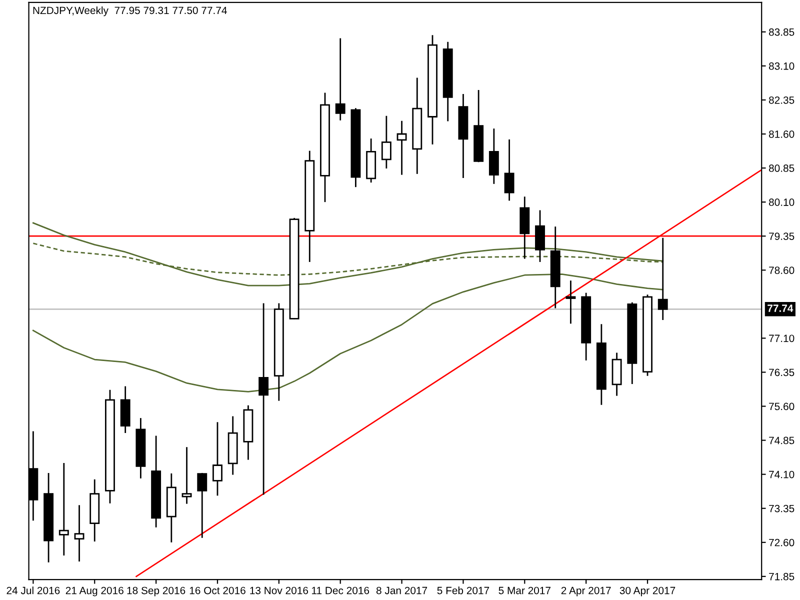 This screenshot has width=800, height=600. I want to click on x-tick-label: 16 Oct 2016, so click(218, 590).